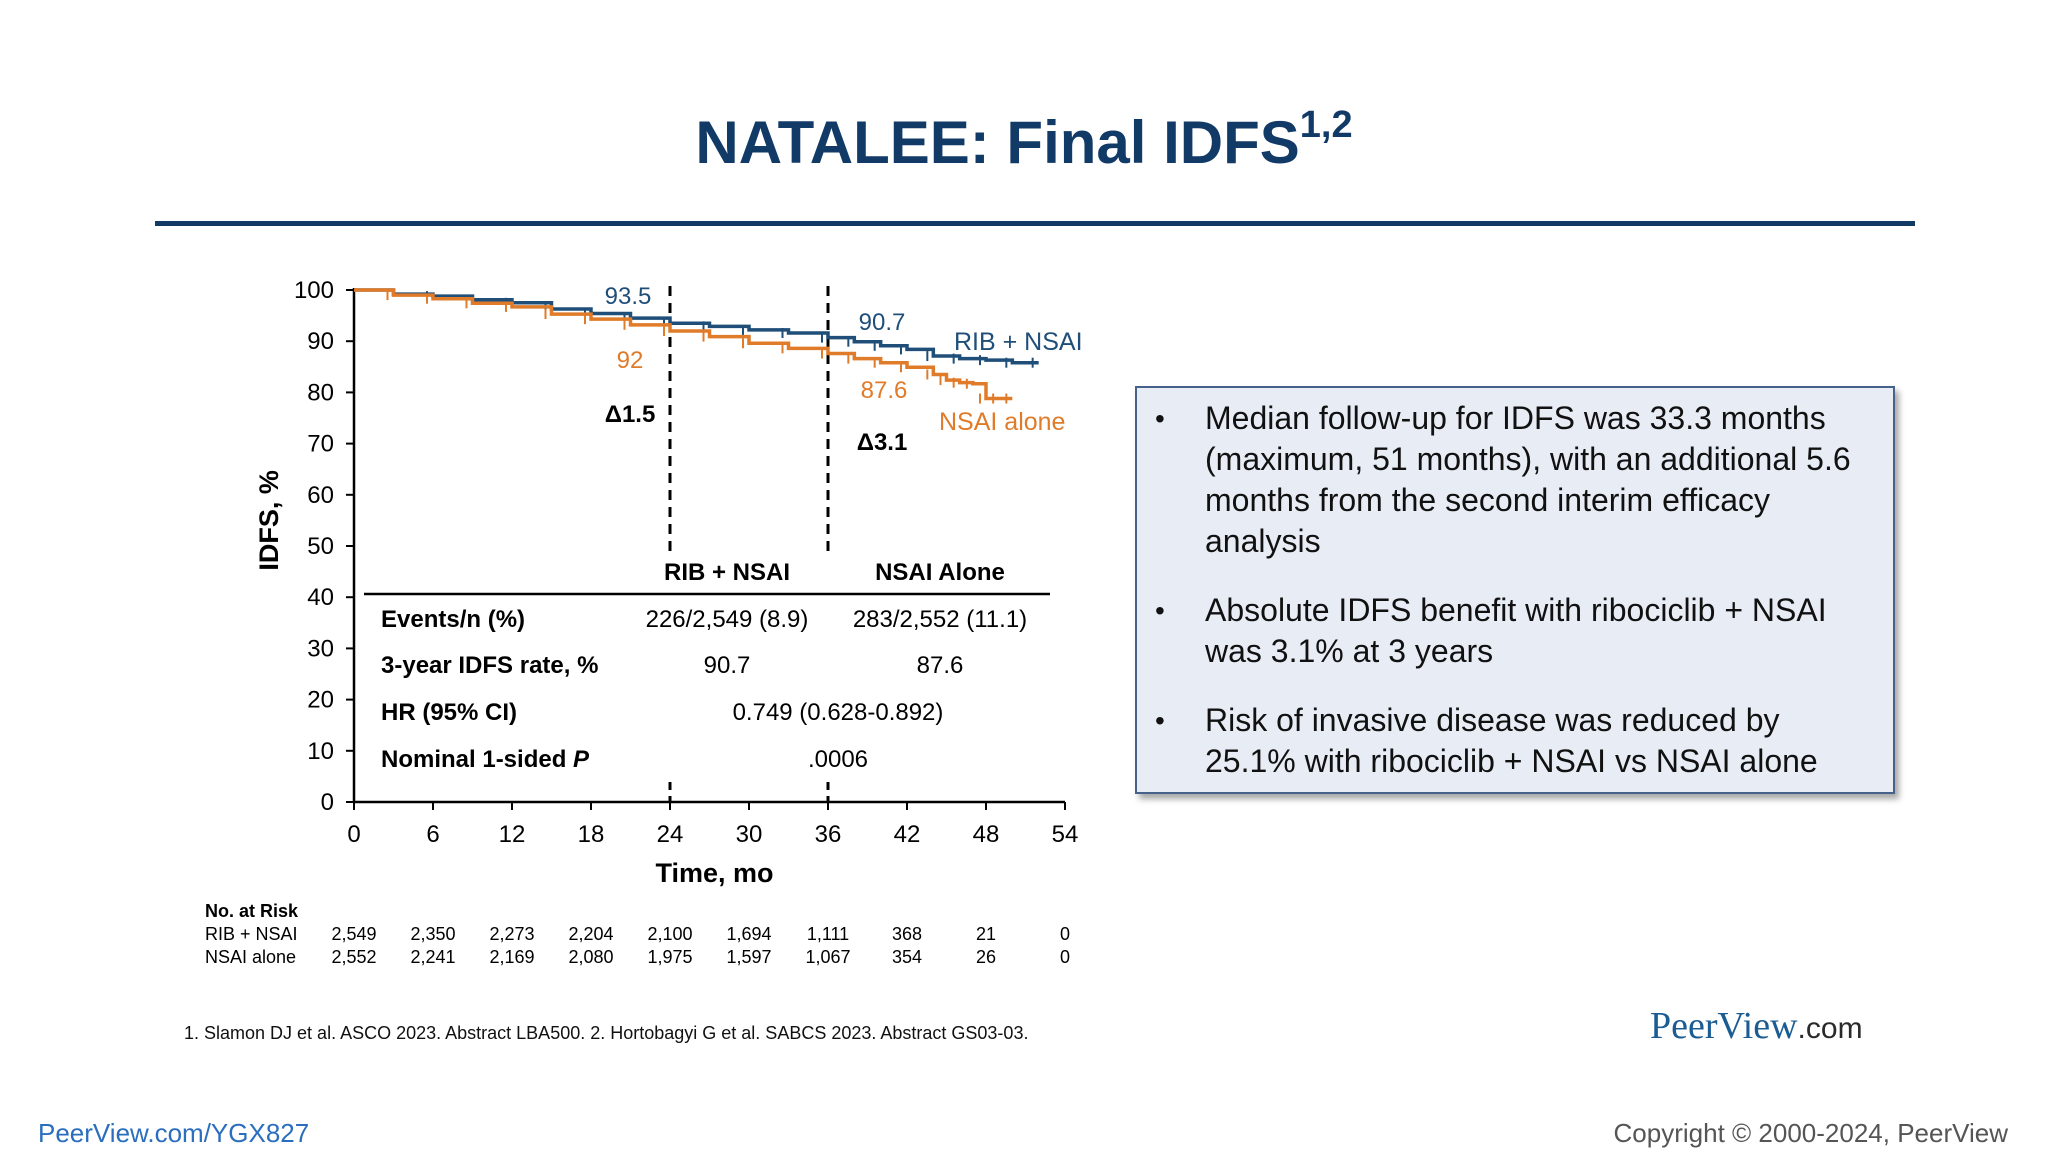  Describe the element at coordinates (628, 296) in the screenshot. I see `annotation-rib-24mo: 93.5` at that location.